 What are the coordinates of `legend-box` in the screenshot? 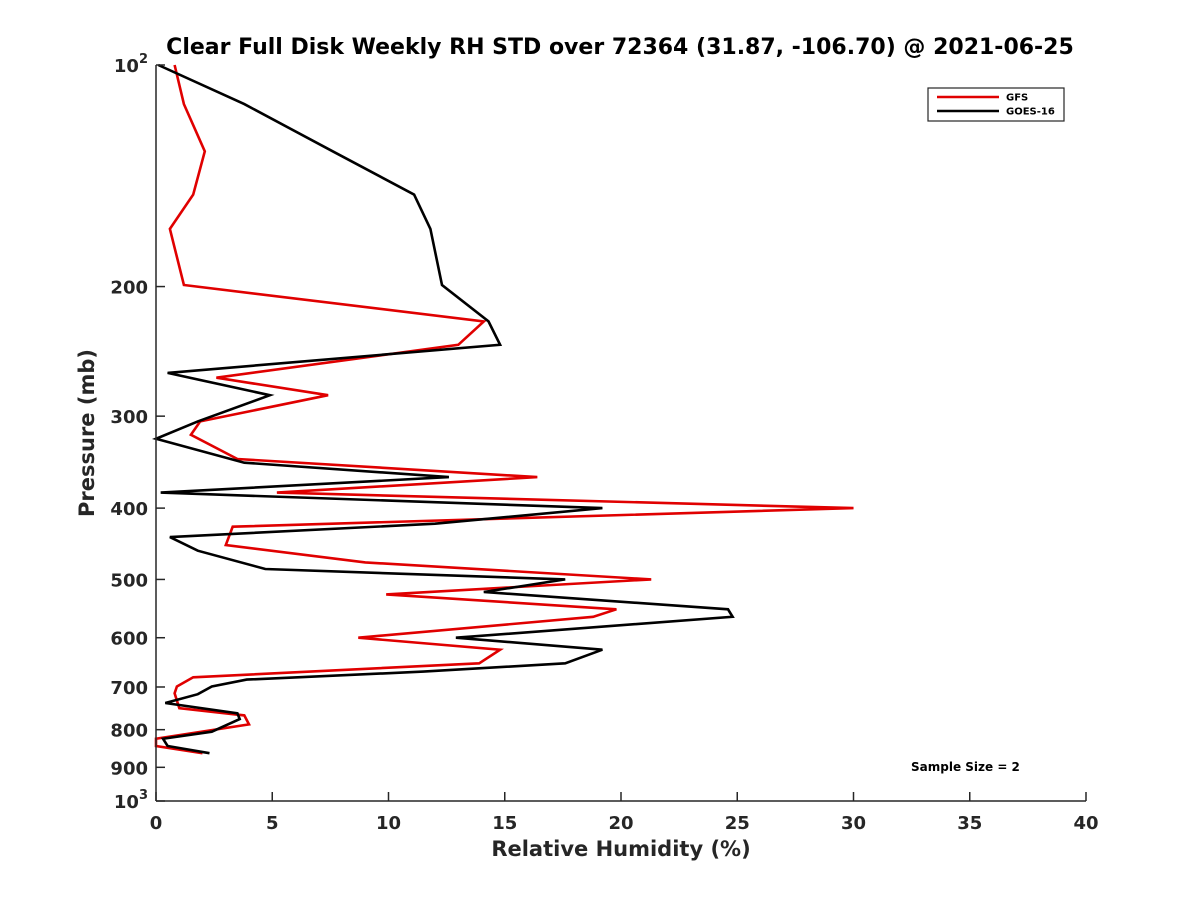 It's located at (996, 104).